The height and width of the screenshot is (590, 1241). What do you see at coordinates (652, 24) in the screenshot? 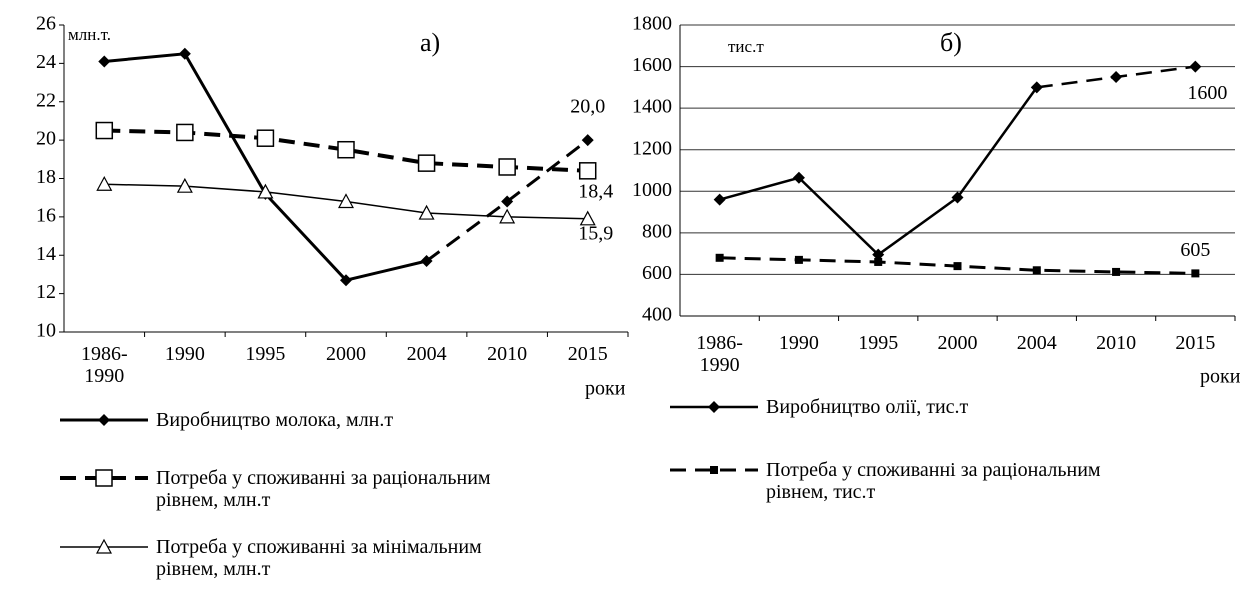
I see `y-tick-label: 1800` at bounding box center [652, 24].